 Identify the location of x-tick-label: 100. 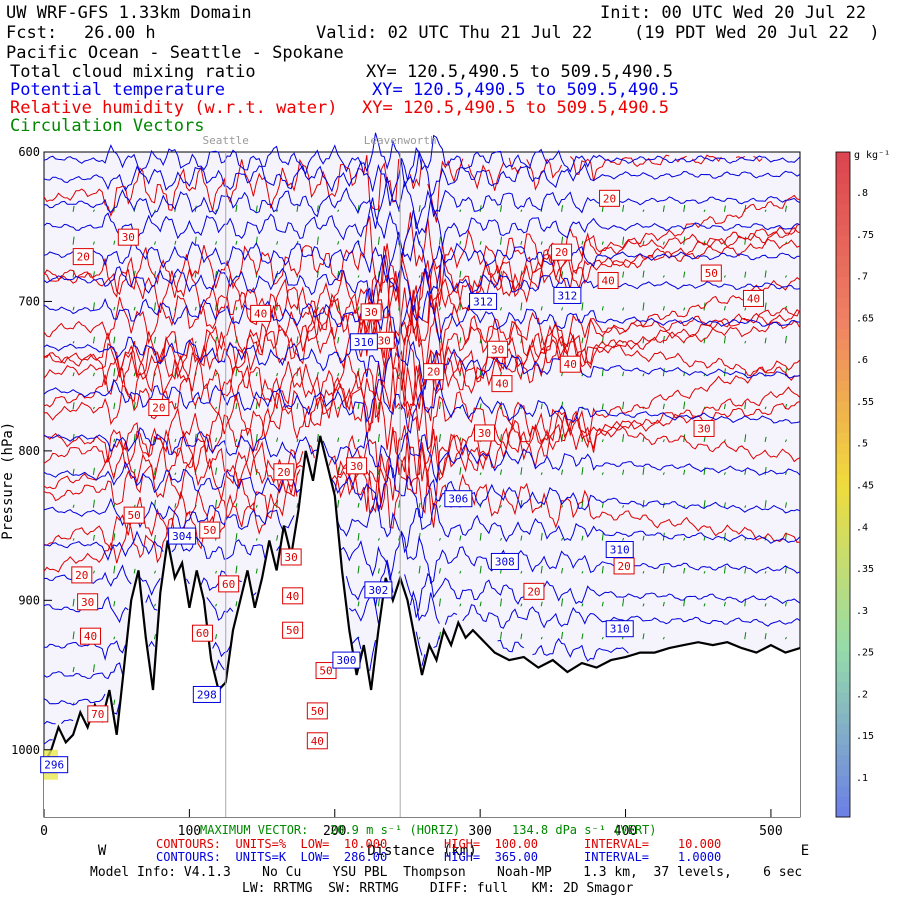
(189, 831).